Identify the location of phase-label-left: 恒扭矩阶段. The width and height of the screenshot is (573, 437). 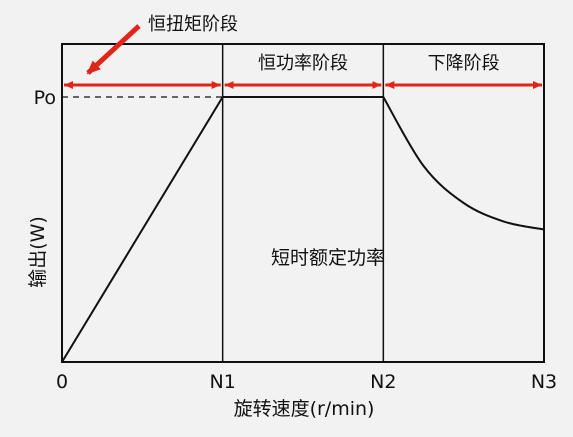
(193, 24).